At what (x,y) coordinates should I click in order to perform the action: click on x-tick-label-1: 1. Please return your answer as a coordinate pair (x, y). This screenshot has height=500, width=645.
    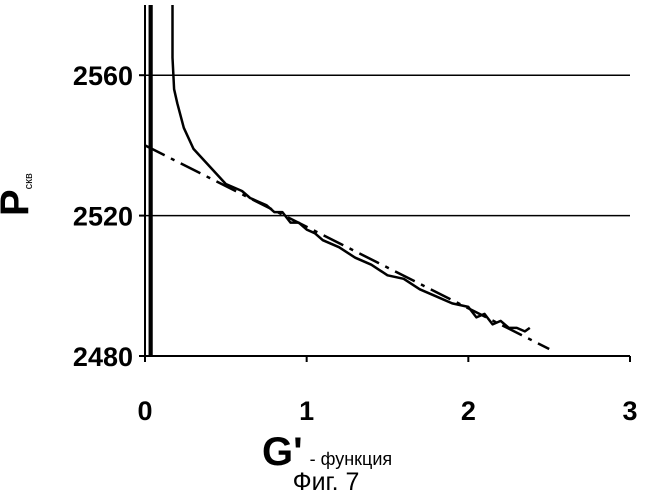
    Looking at the image, I should click on (306, 411).